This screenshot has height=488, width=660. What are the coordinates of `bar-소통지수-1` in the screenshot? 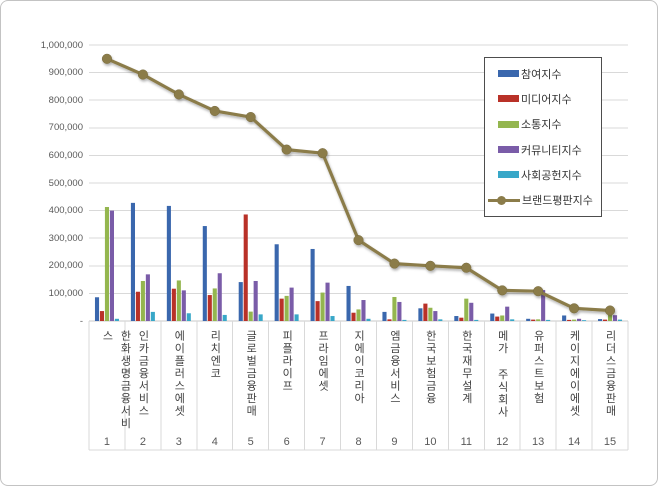 It's located at (107, 264).